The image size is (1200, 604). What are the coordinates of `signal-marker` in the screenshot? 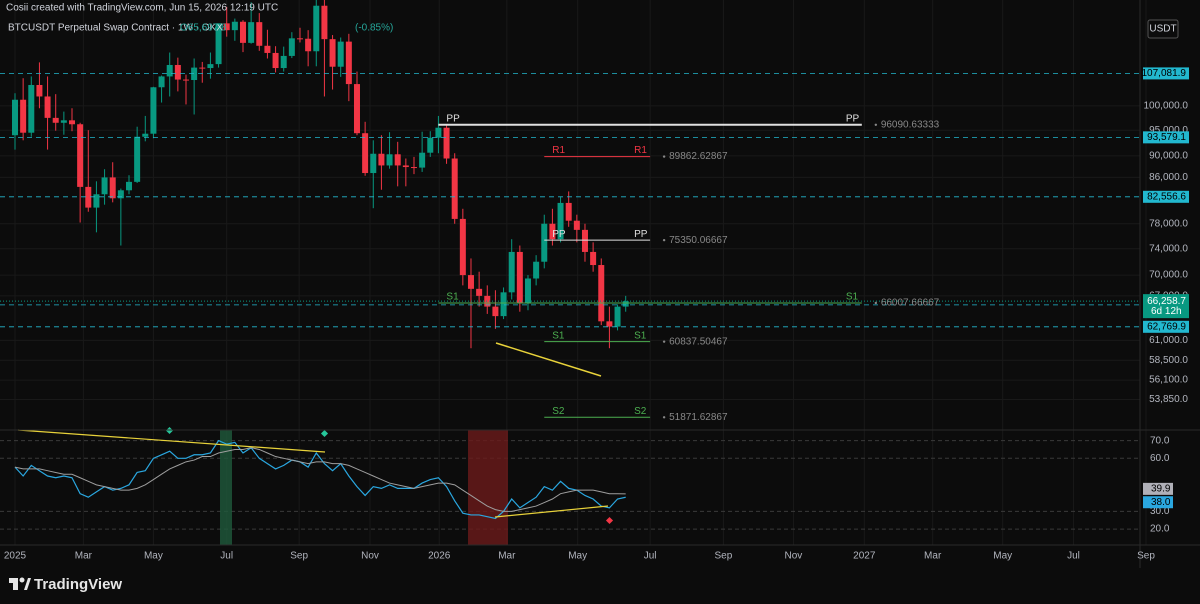 It's located at (609, 520).